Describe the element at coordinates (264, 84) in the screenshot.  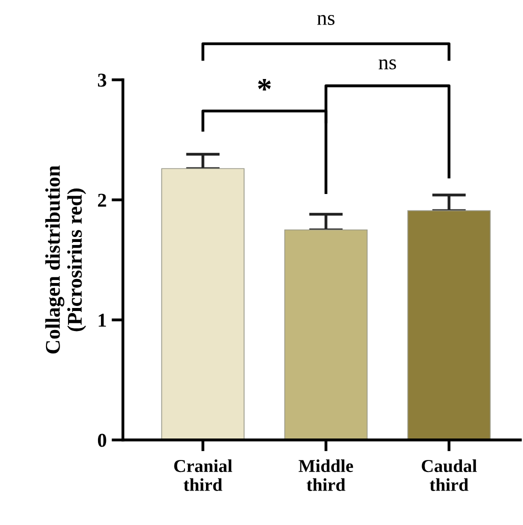
I see `annotation: *` at that location.